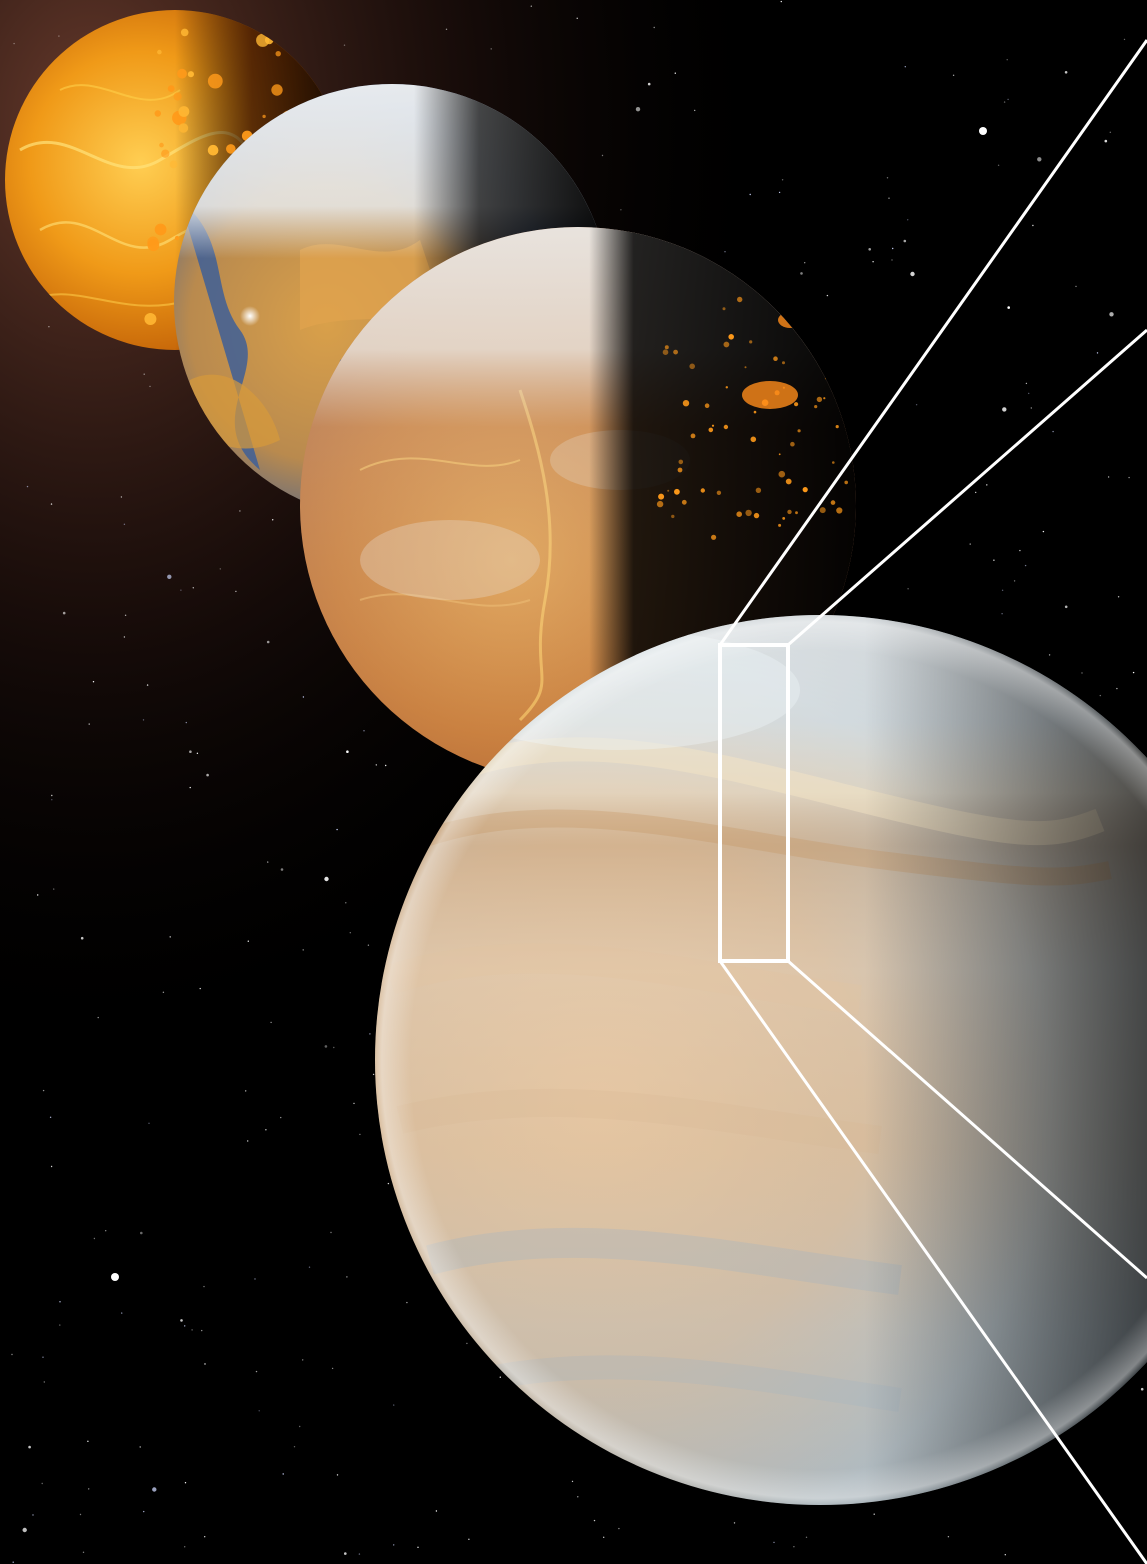 This screenshot has width=1147, height=1564. I want to click on callout-line-top-right, so click(967, 487).